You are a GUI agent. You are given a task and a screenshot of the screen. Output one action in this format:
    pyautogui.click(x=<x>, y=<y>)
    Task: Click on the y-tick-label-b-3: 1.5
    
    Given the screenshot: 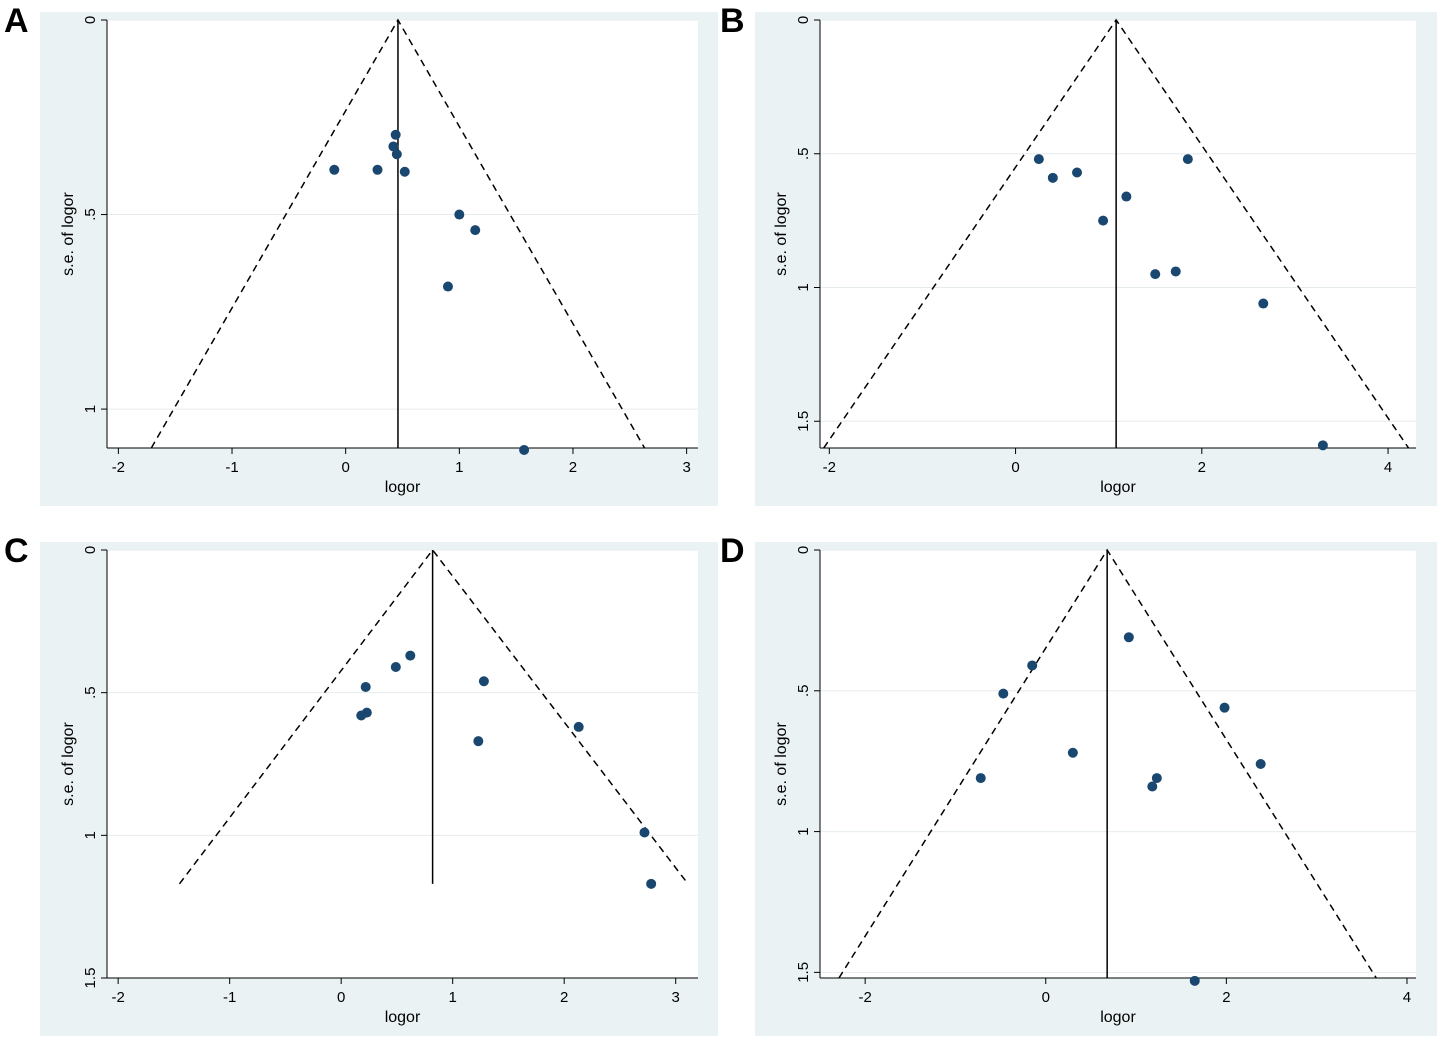 What is the action you would take?
    pyautogui.click(x=803, y=421)
    